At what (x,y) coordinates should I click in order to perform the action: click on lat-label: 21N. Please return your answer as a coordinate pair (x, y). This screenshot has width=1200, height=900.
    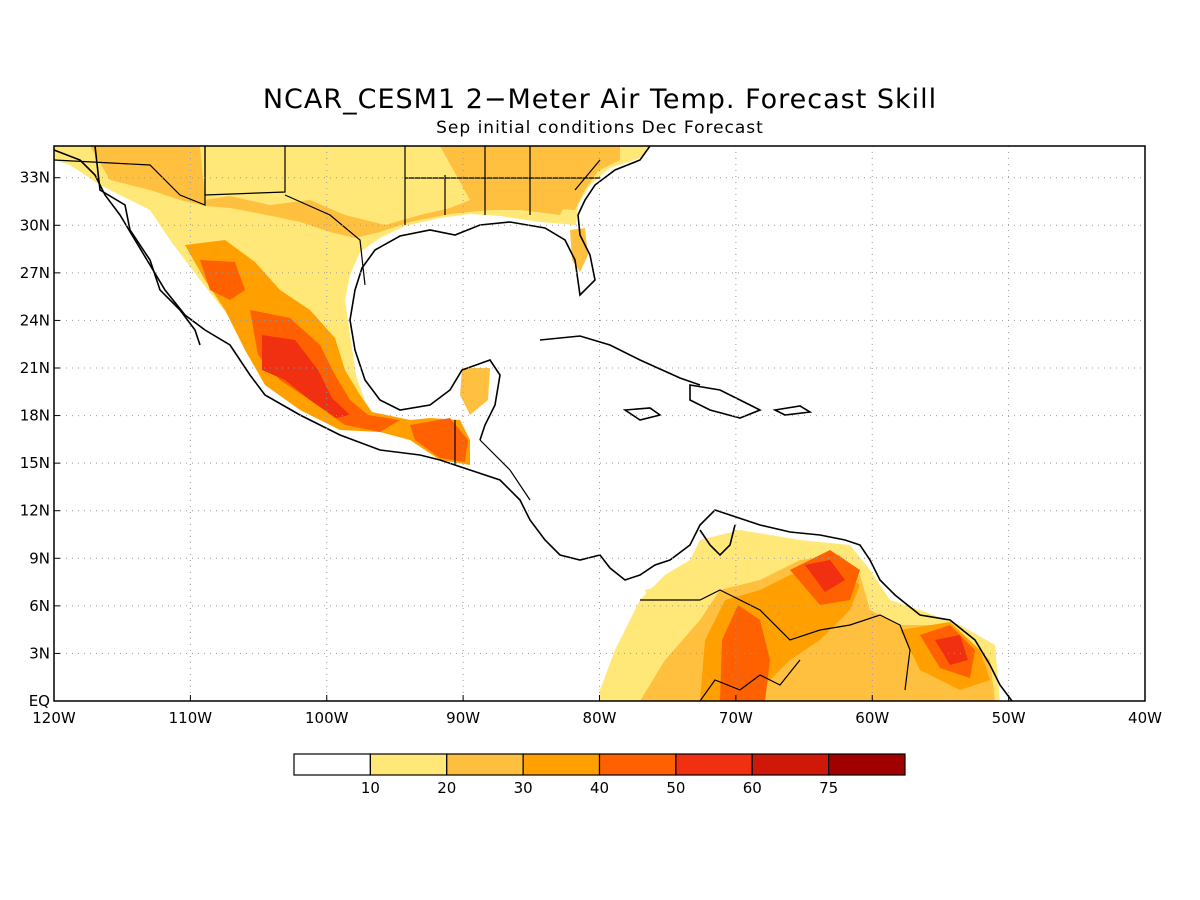
    Looking at the image, I should click on (35, 368).